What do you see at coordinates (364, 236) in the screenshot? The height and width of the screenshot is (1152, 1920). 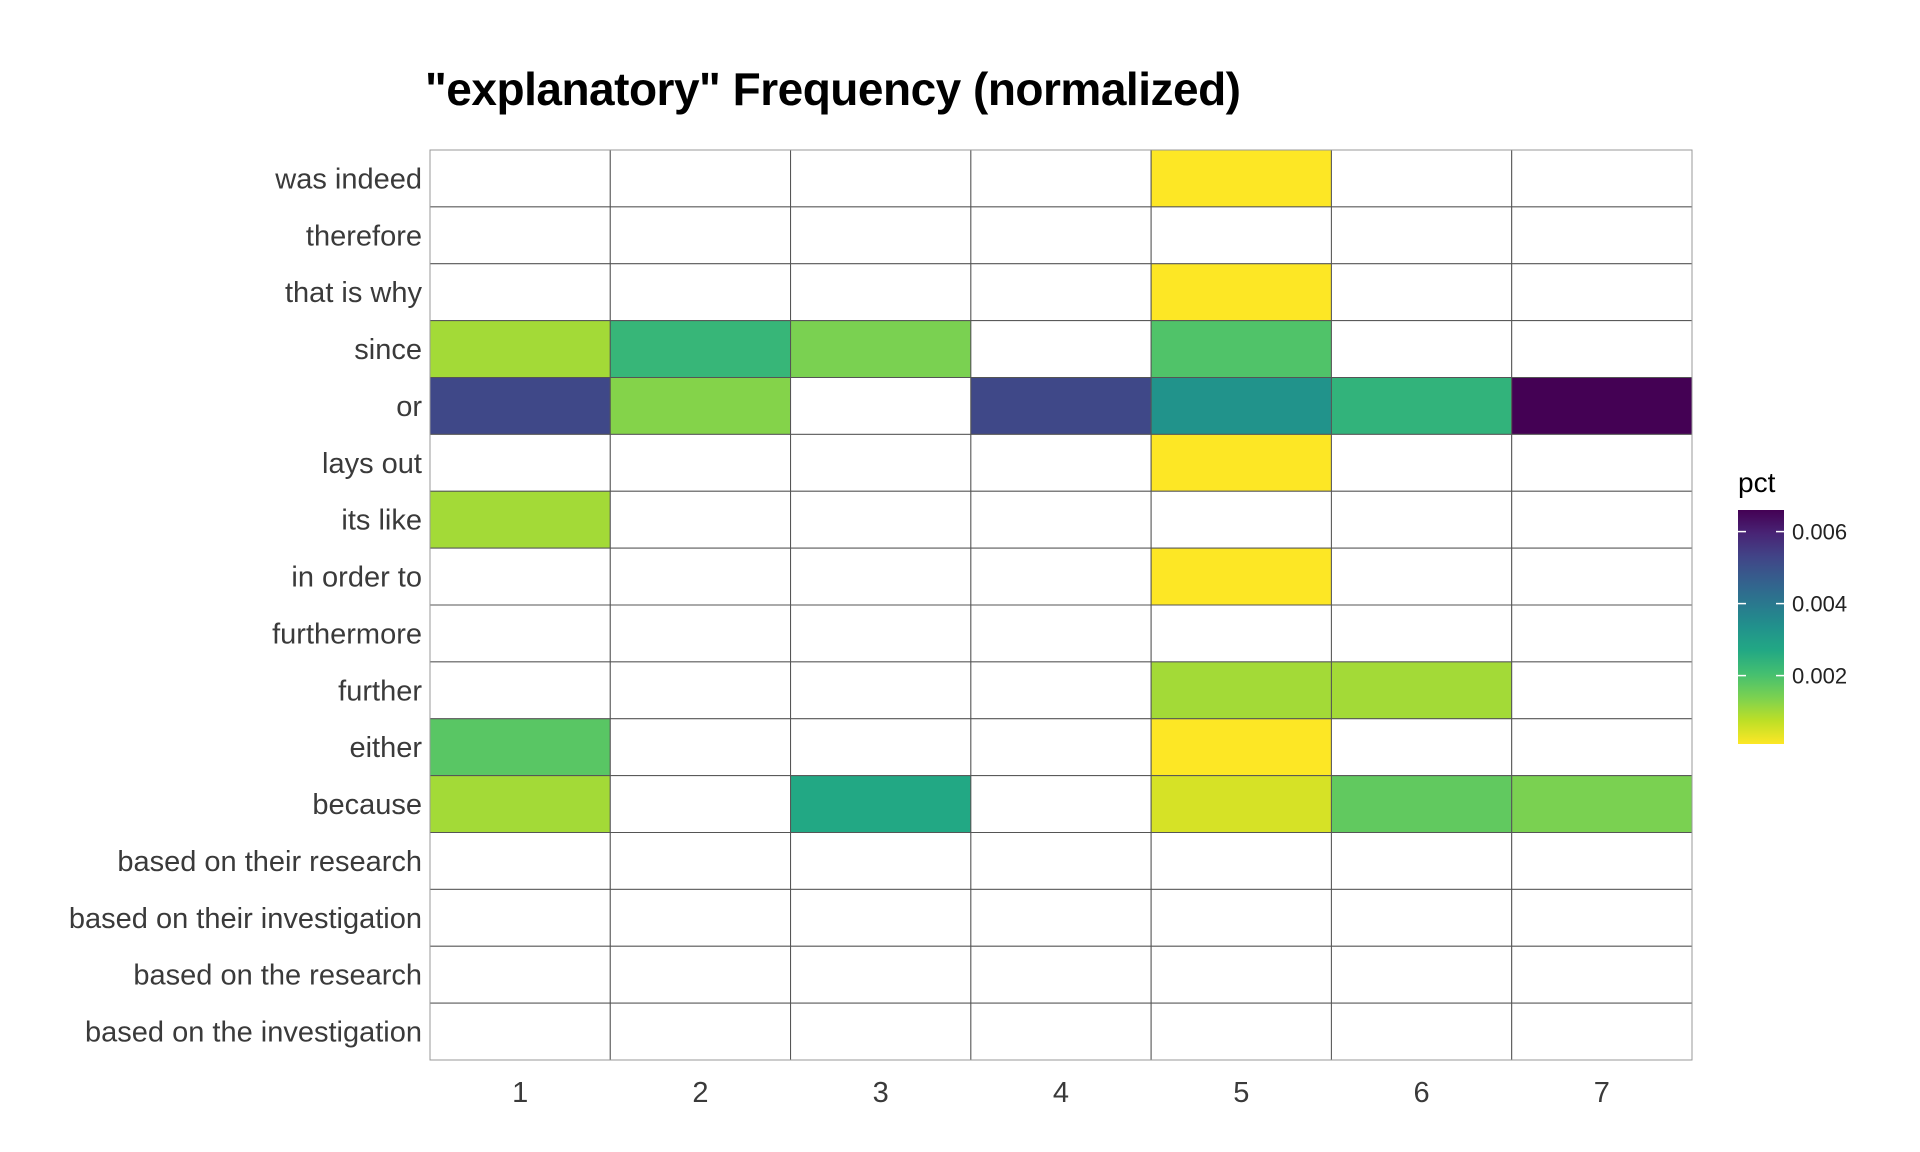 I see `y-tick-label: therefore` at bounding box center [364, 236].